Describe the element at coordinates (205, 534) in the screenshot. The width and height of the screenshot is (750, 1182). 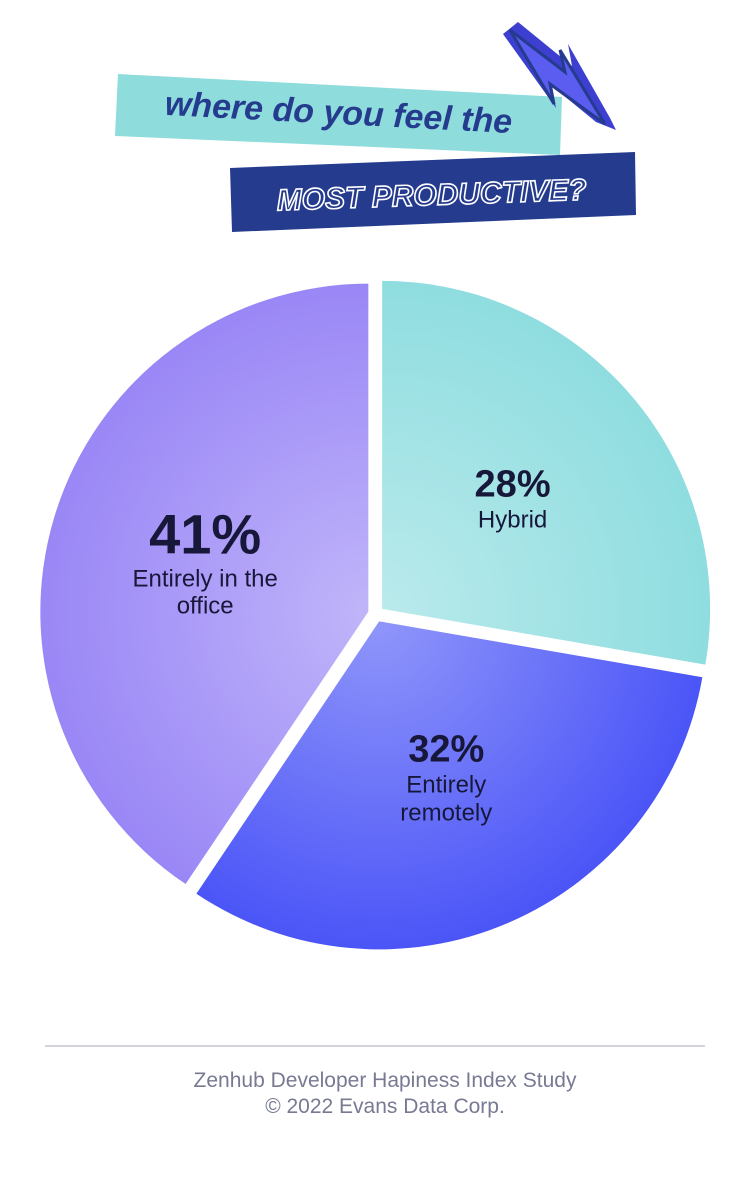
I see `value-label: 41%` at that location.